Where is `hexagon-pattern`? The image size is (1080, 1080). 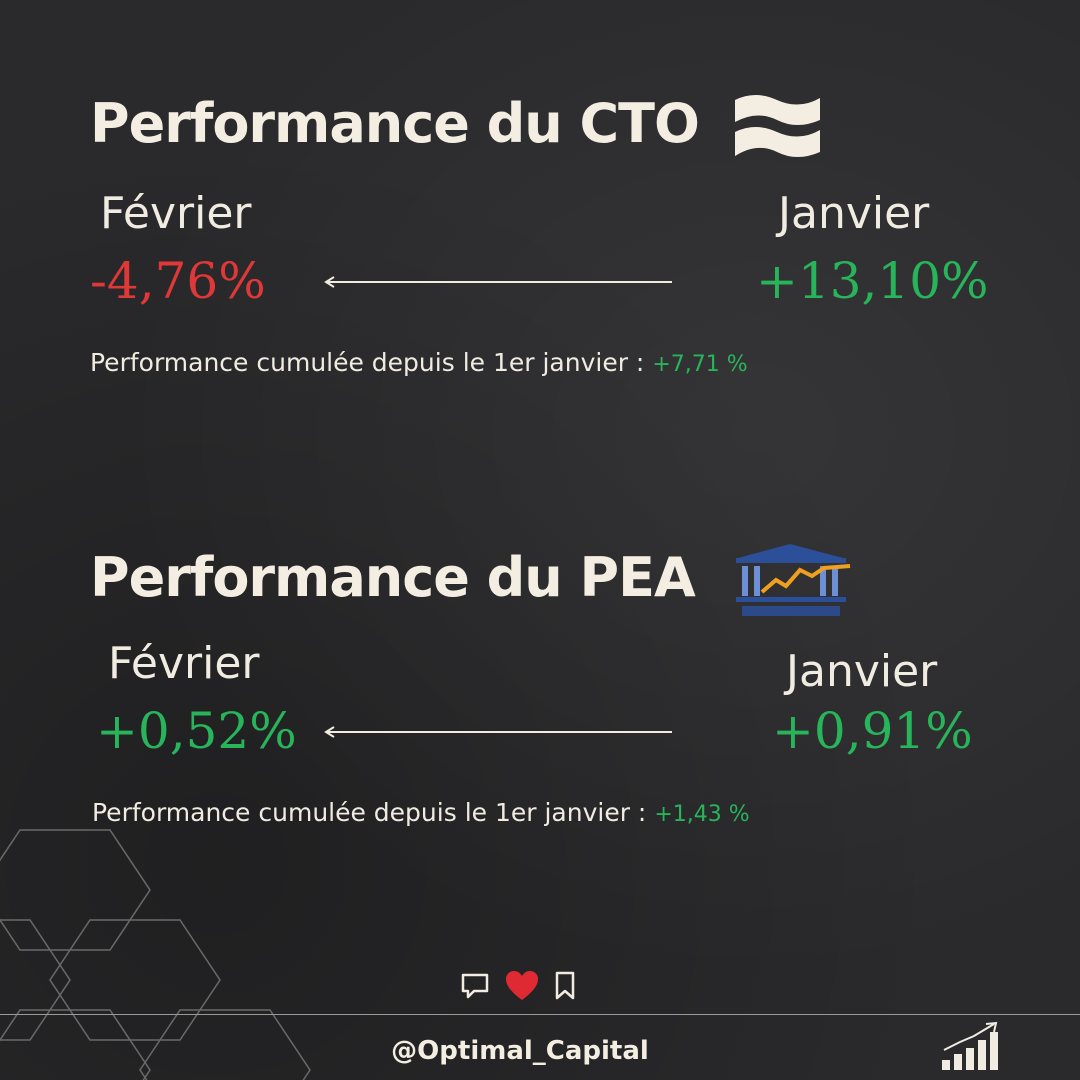 hexagon-pattern is located at coordinates (155, 954).